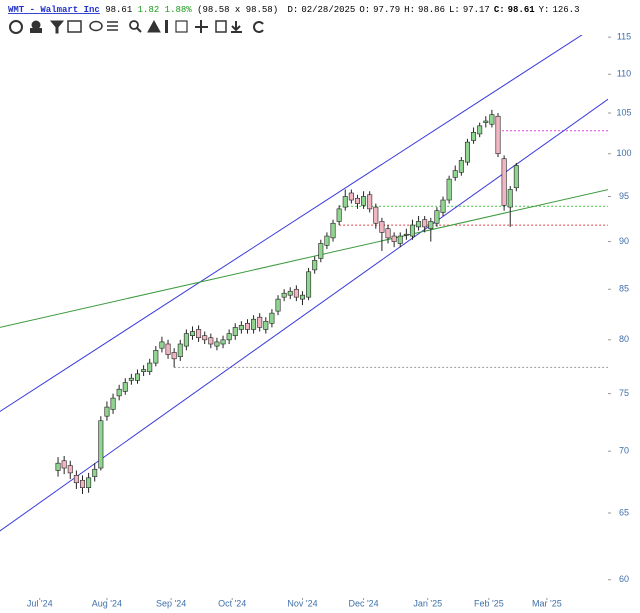 Image resolution: width=640 pixels, height=613 pixels. What do you see at coordinates (36, 25) in the screenshot?
I see `tool-people` at bounding box center [36, 25].